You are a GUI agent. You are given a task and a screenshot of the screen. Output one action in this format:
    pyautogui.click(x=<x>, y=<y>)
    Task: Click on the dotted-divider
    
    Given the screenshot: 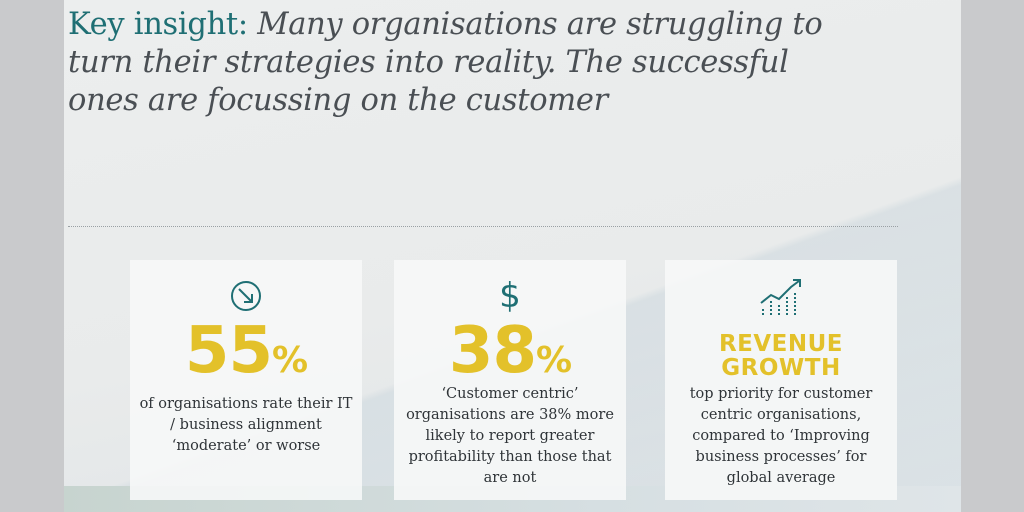 What is the action you would take?
    pyautogui.click(x=483, y=226)
    